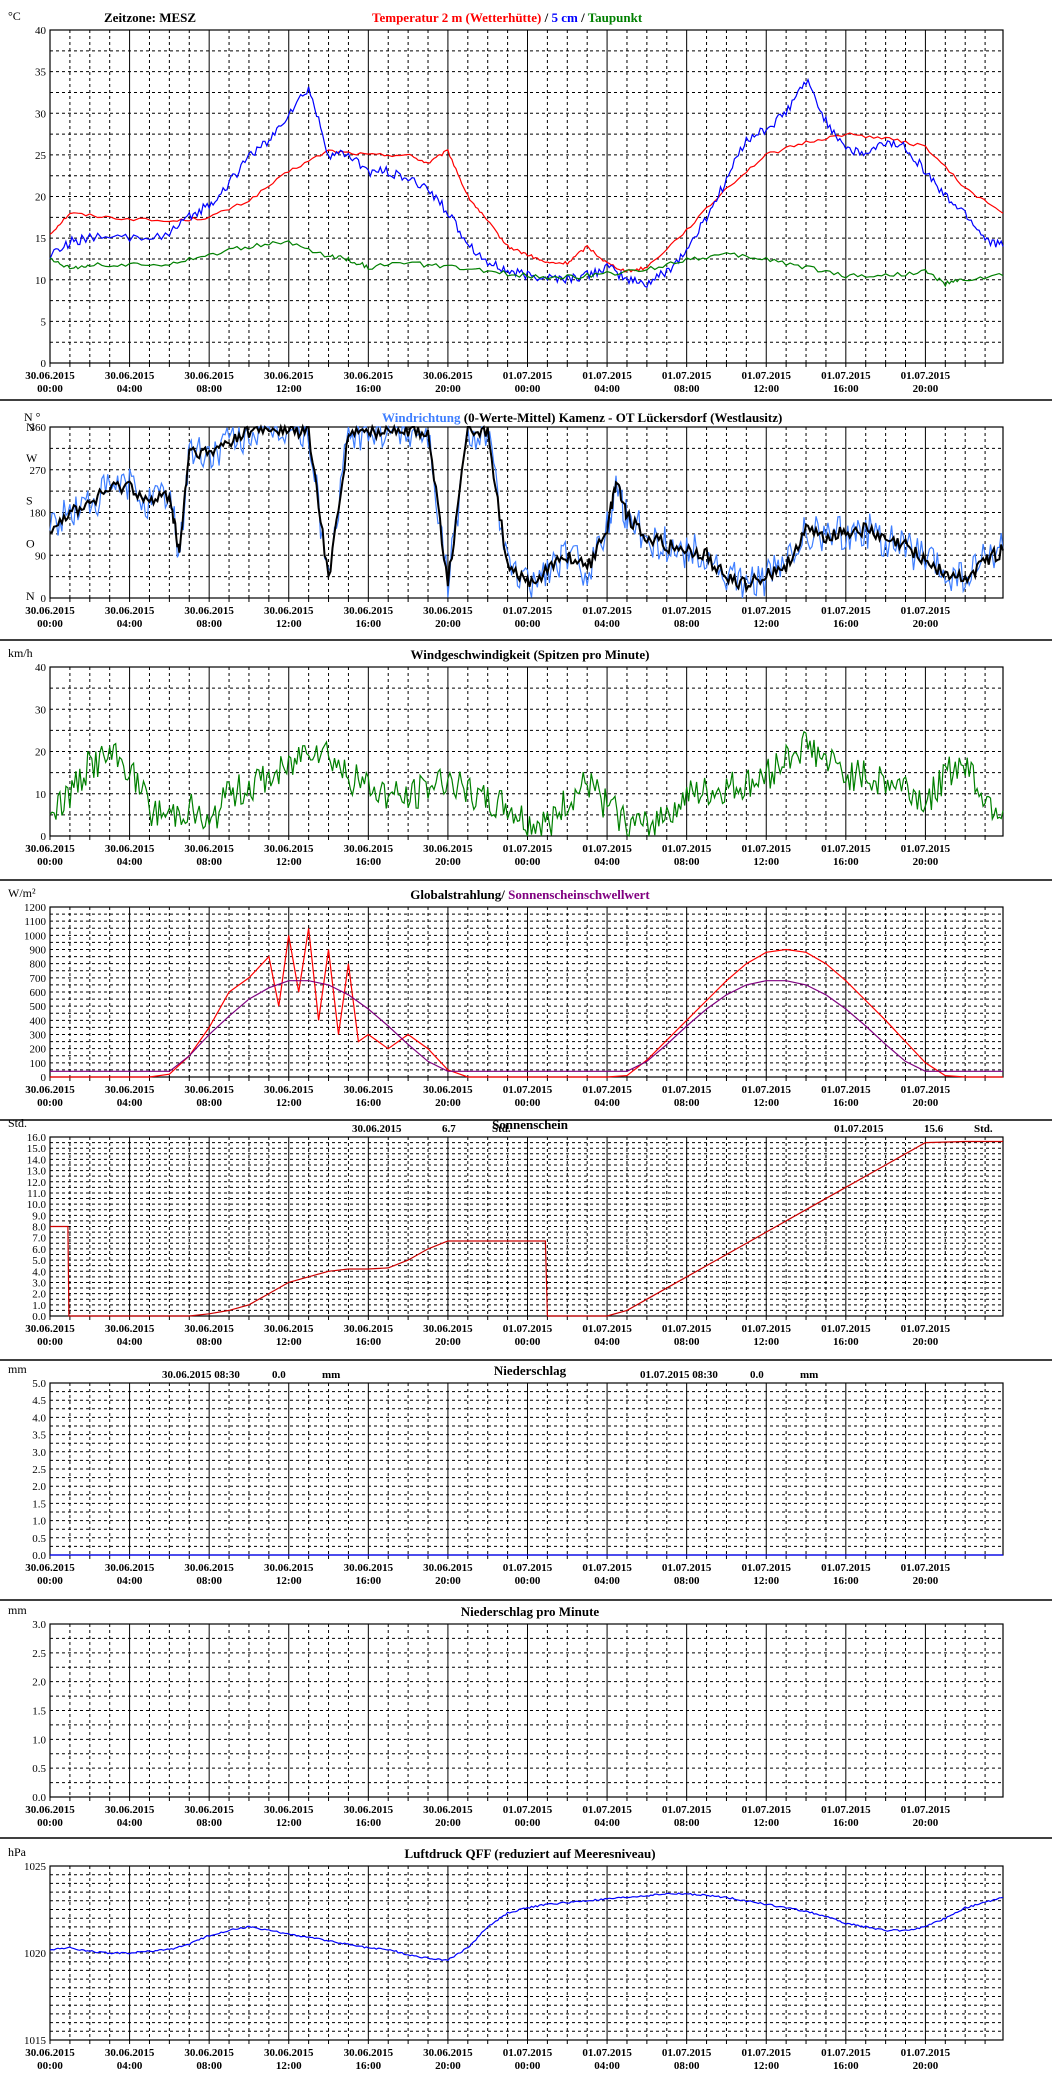 Image resolution: width=1052 pixels, height=2086 pixels. Describe the element at coordinates (39, 1228) in the screenshot. I see `y-tick-label: 8.0` at that location.